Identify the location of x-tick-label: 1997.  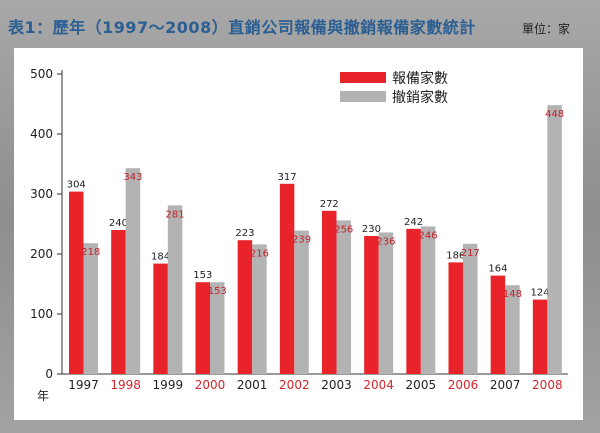
(83, 385).